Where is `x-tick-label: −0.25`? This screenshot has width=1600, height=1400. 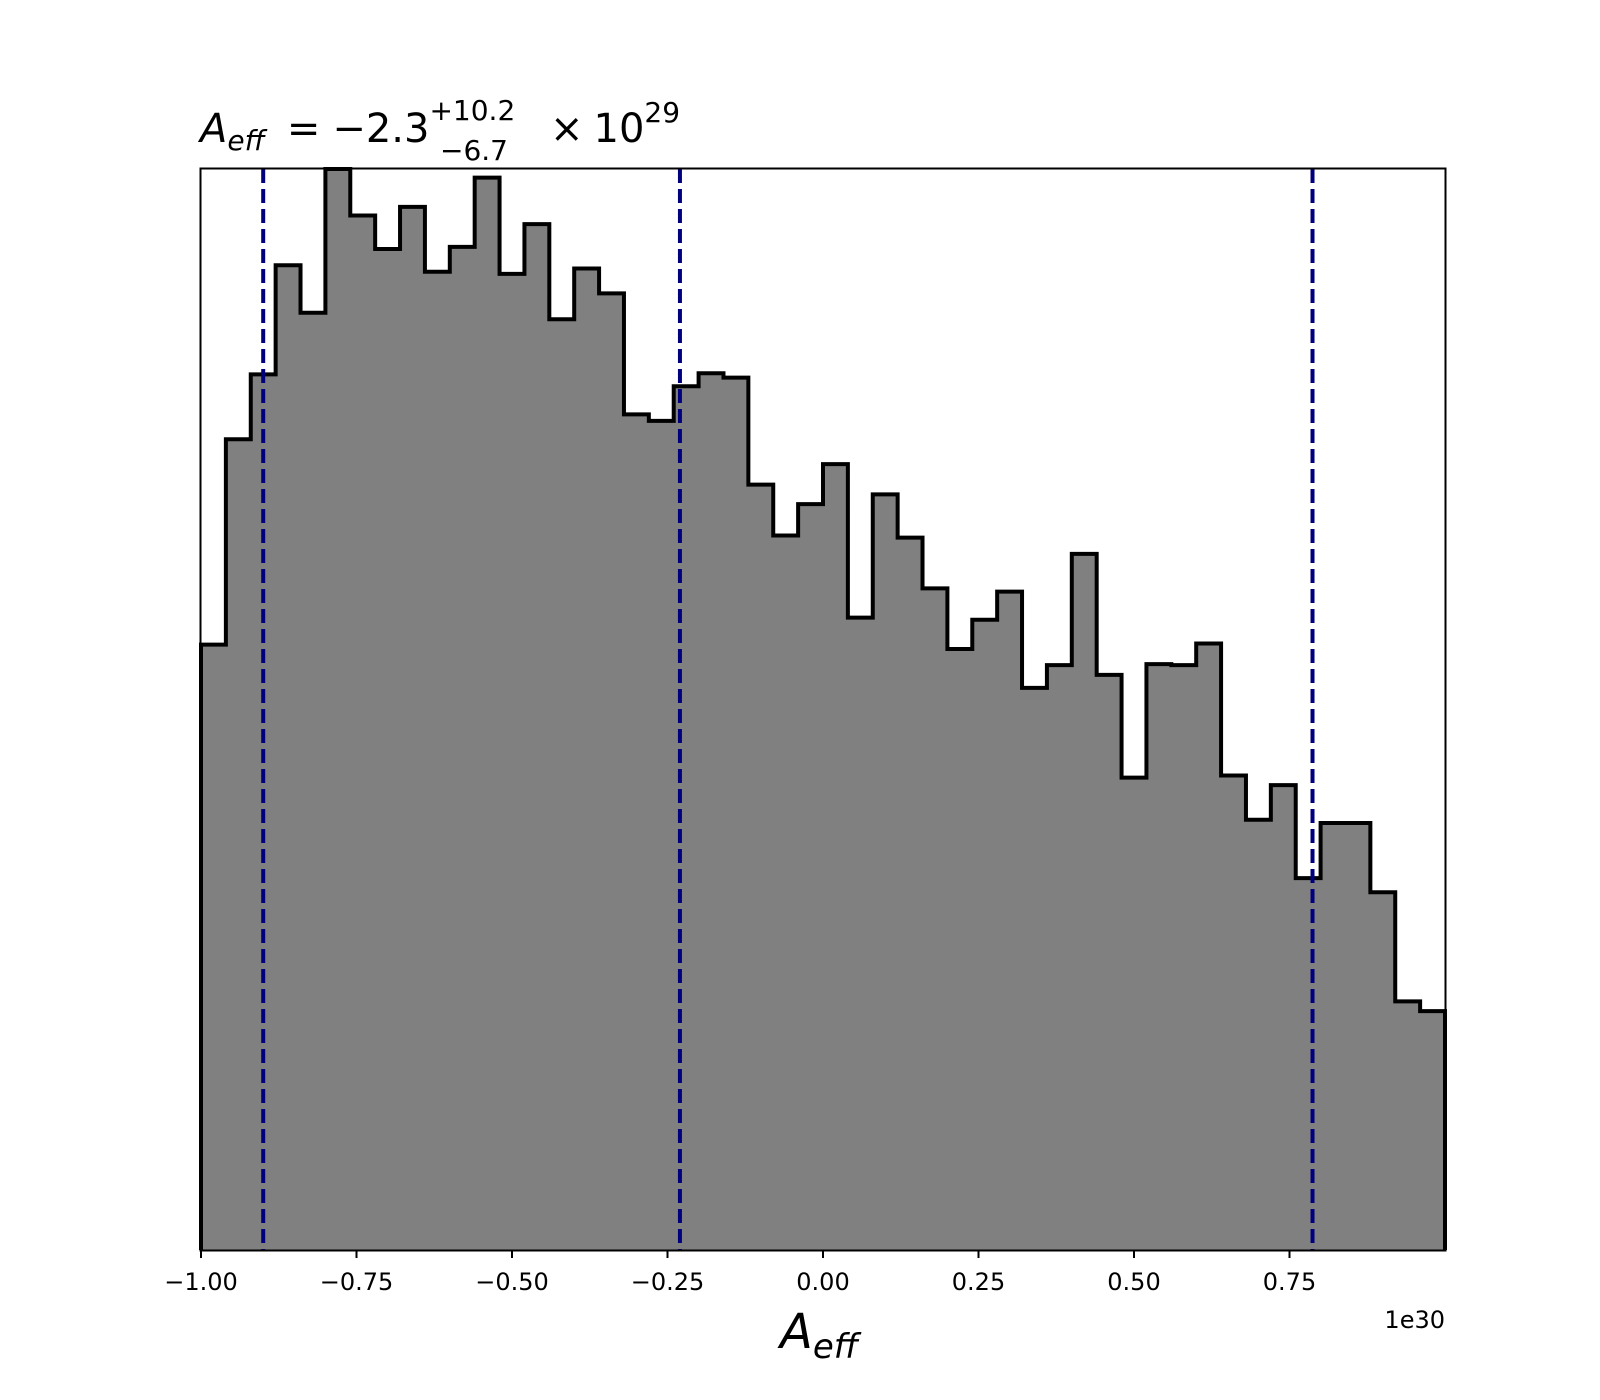
x-tick-label: −0.25 is located at coordinates (668, 1282).